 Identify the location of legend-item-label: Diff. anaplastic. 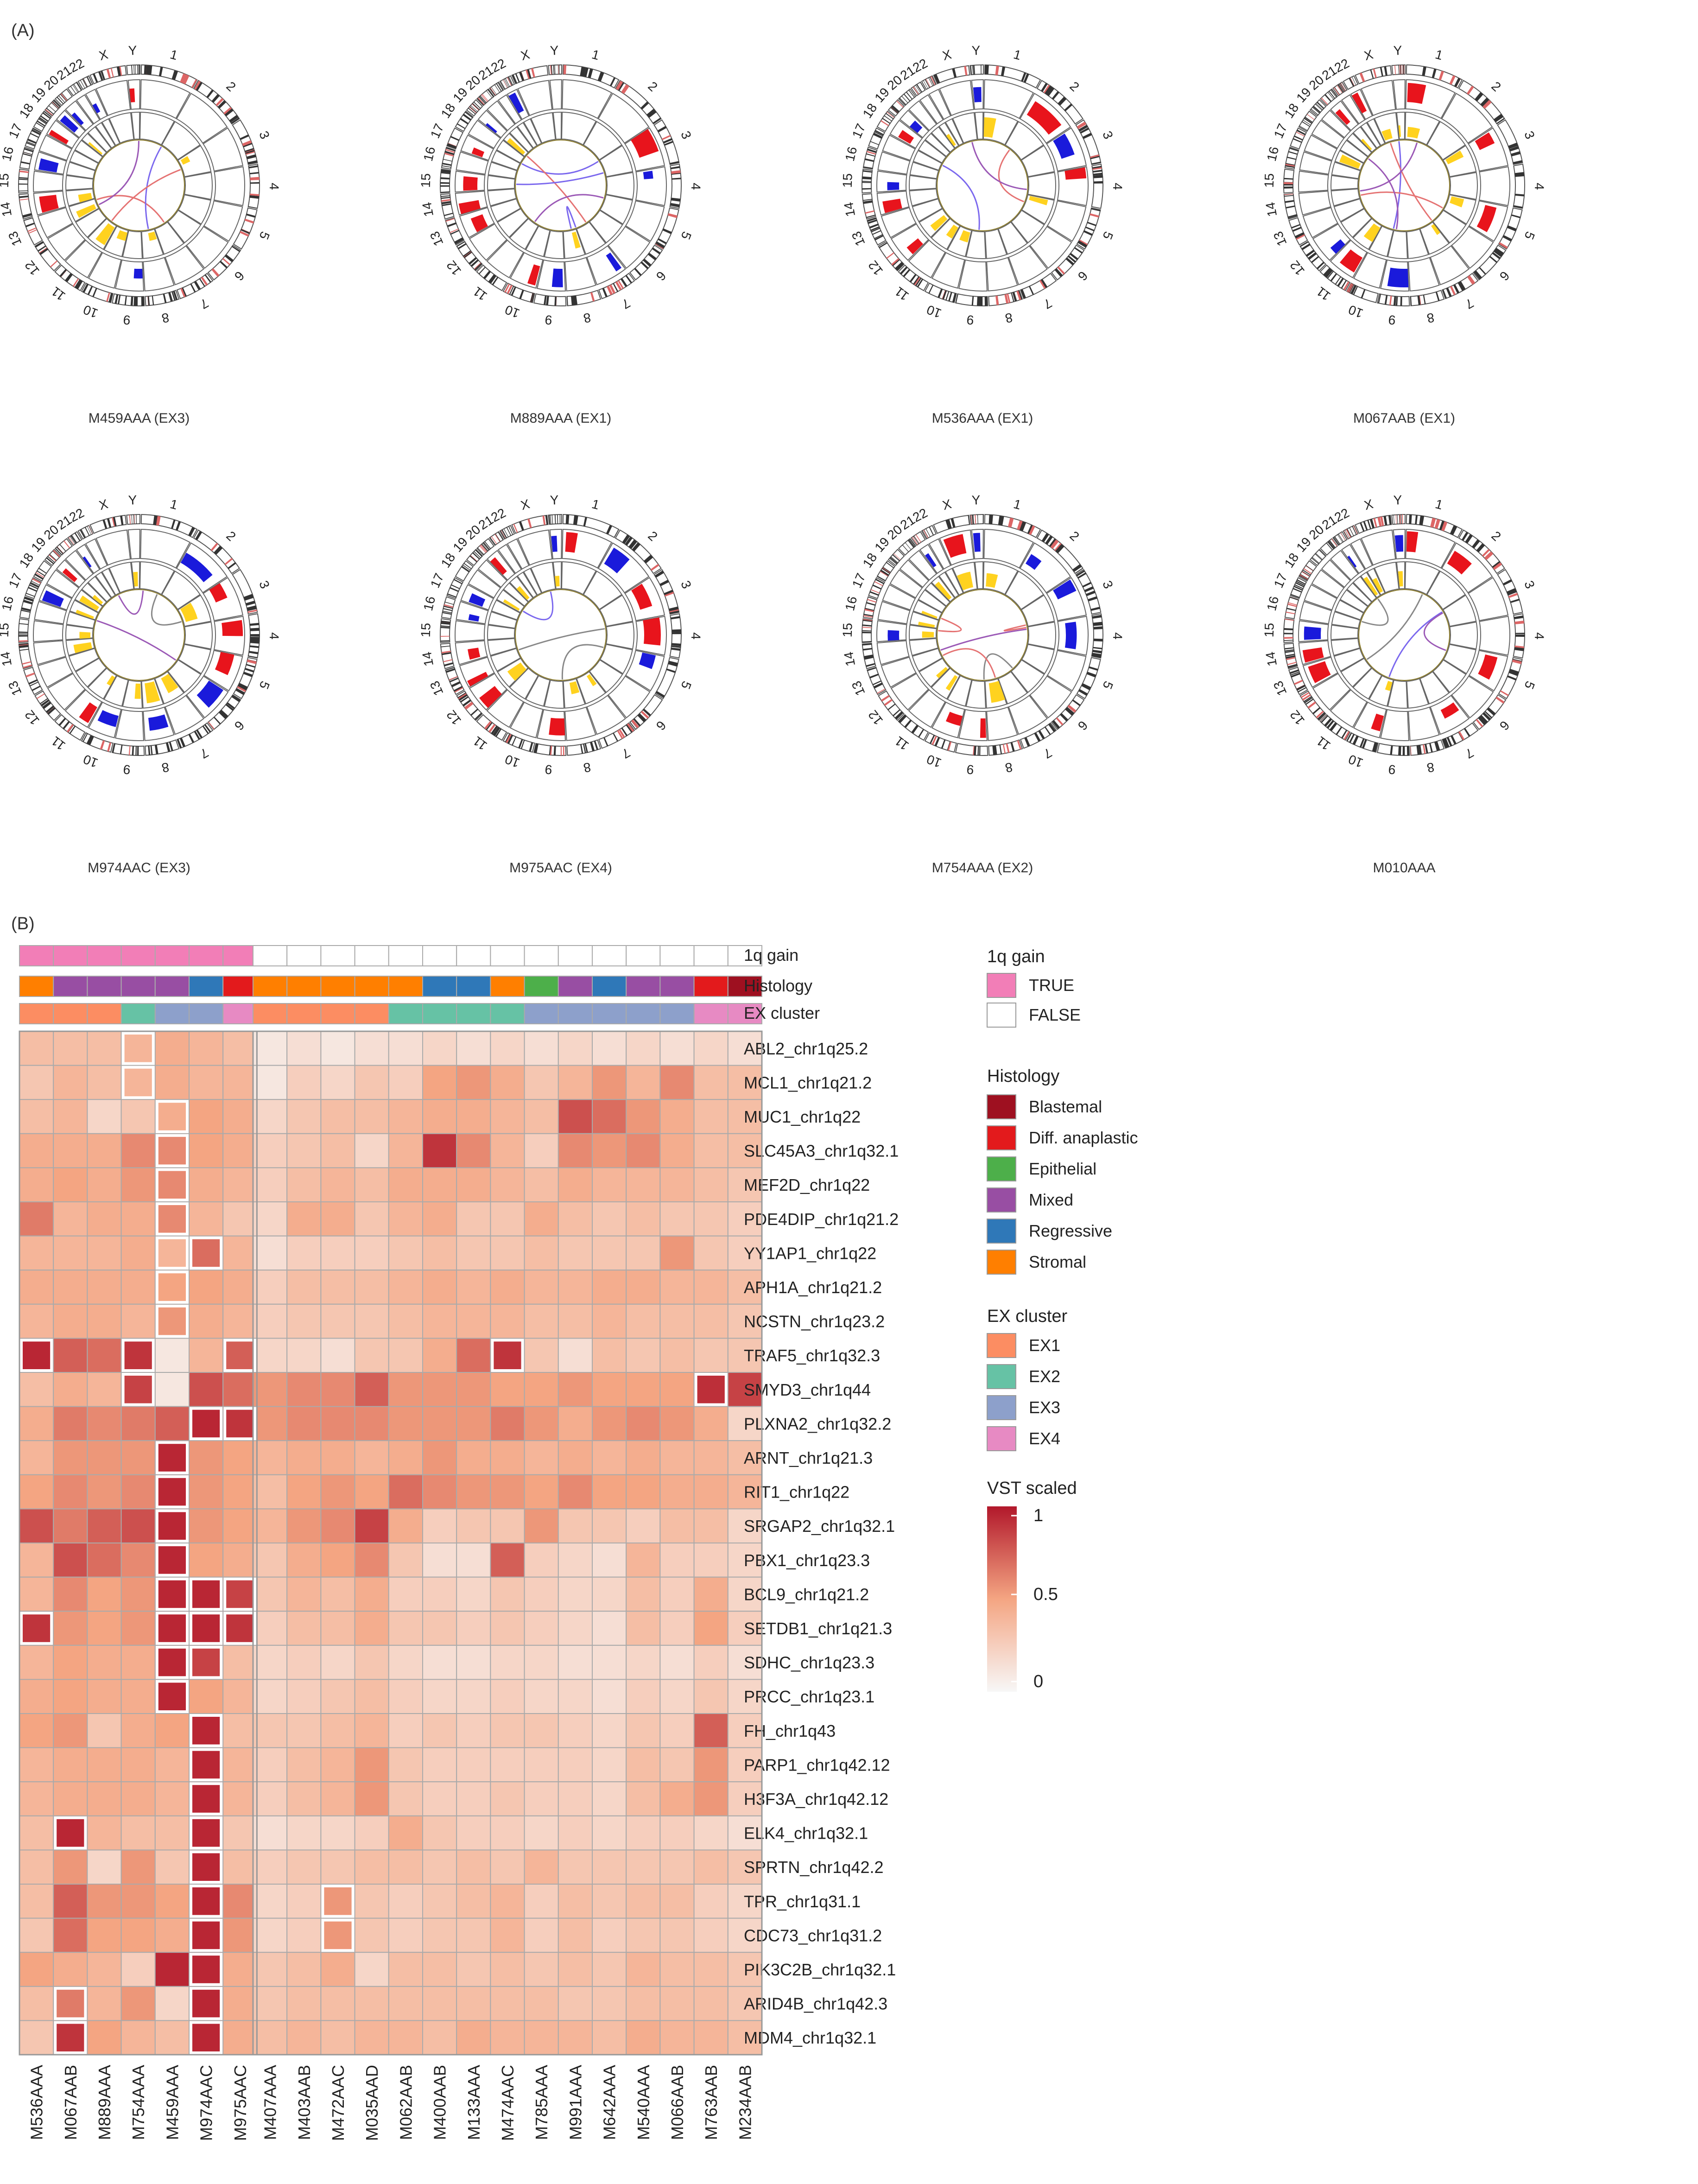
(1083, 1137).